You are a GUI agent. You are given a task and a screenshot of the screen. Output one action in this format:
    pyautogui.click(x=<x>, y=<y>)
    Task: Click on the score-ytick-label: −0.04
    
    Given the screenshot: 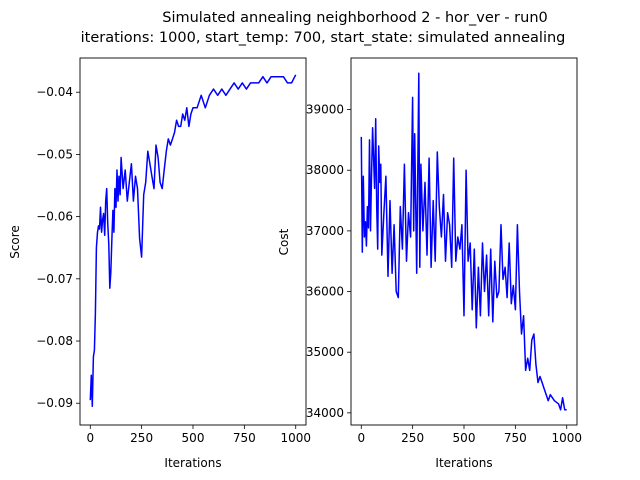 What is the action you would take?
    pyautogui.click(x=54, y=92)
    